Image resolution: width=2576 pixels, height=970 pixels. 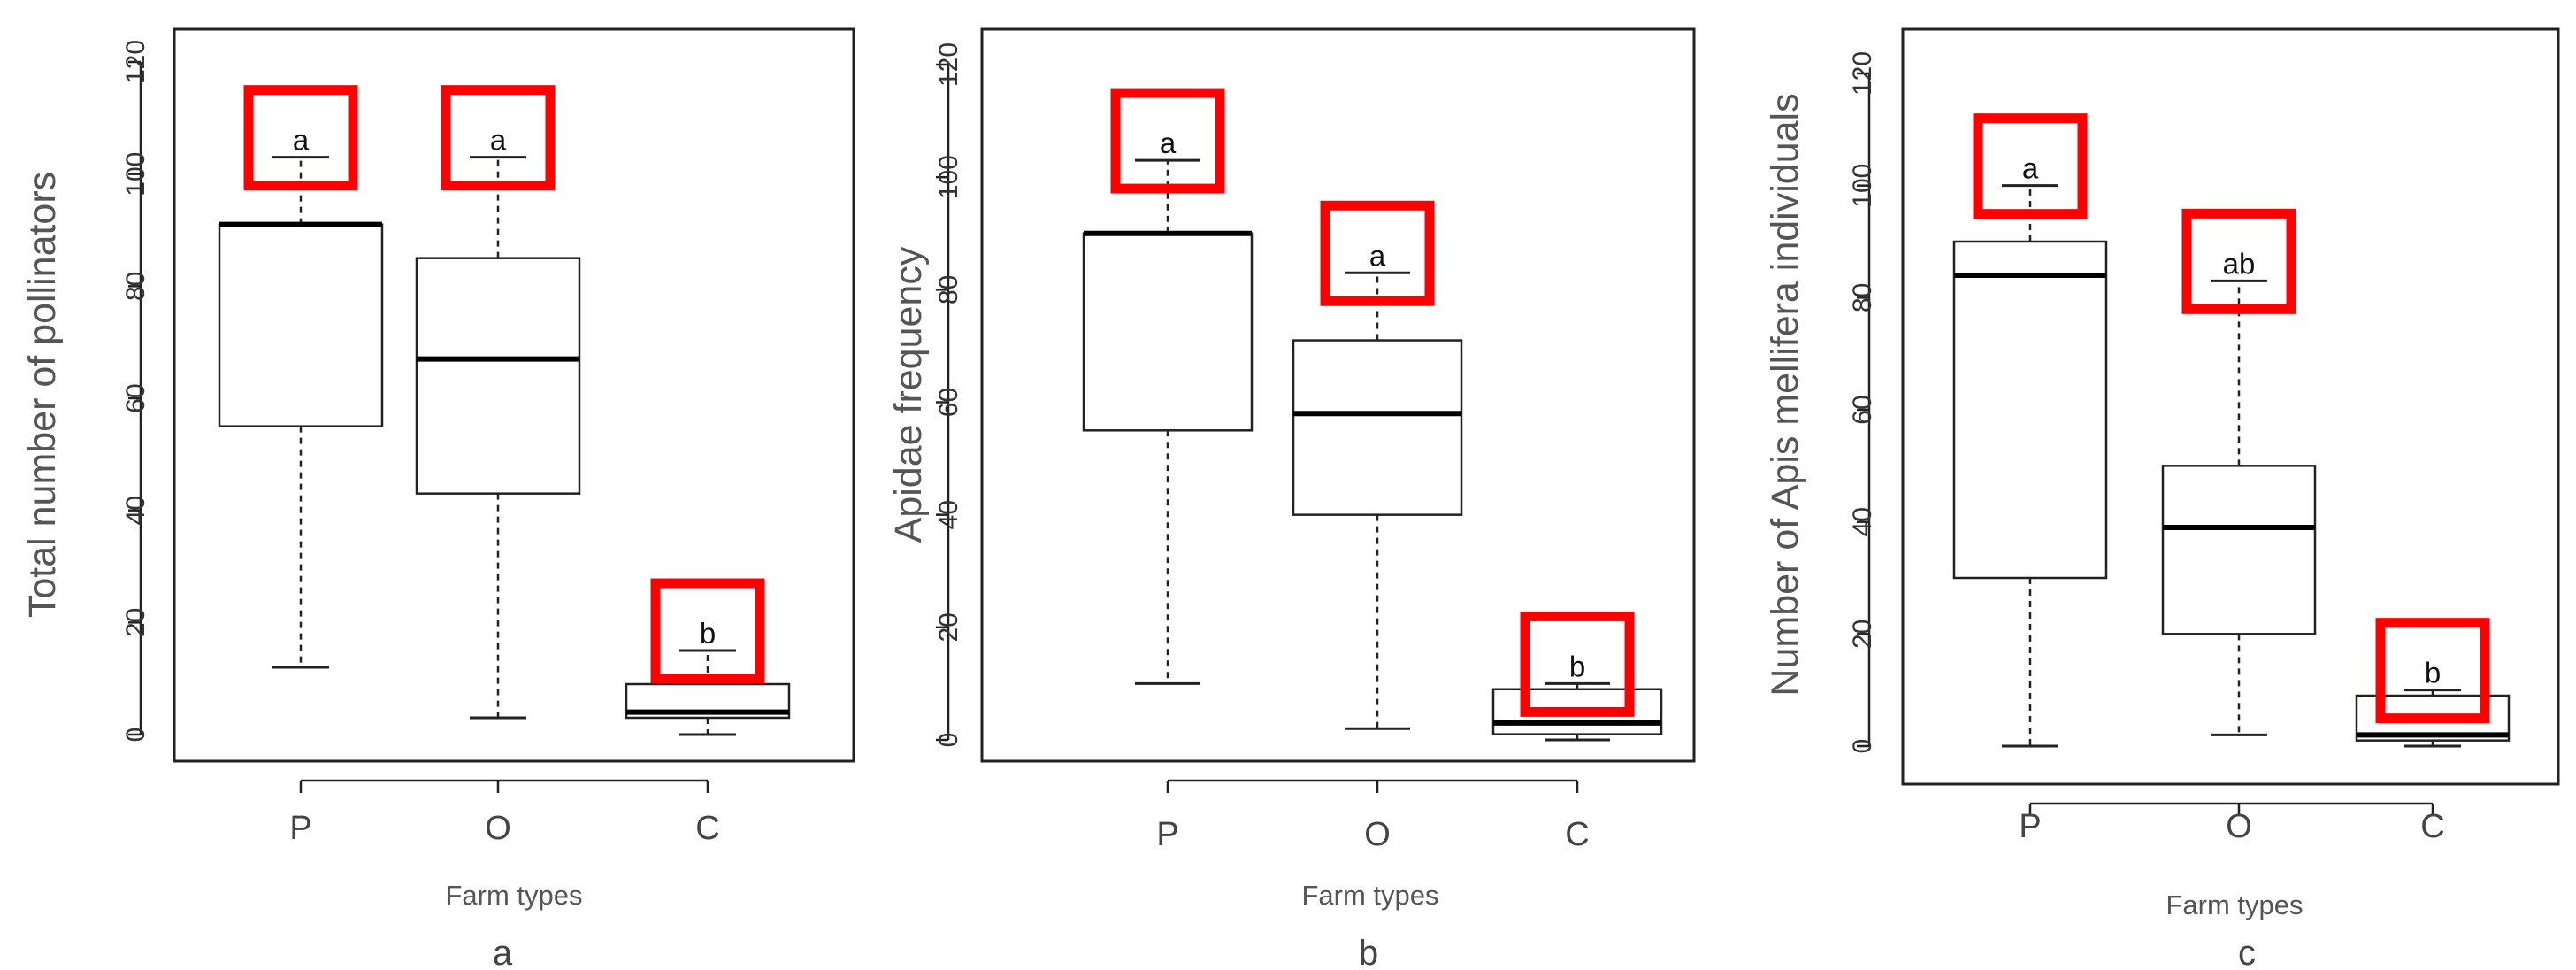 What do you see at coordinates (2234, 904) in the screenshot?
I see `x-axis-title-c: Farm types` at bounding box center [2234, 904].